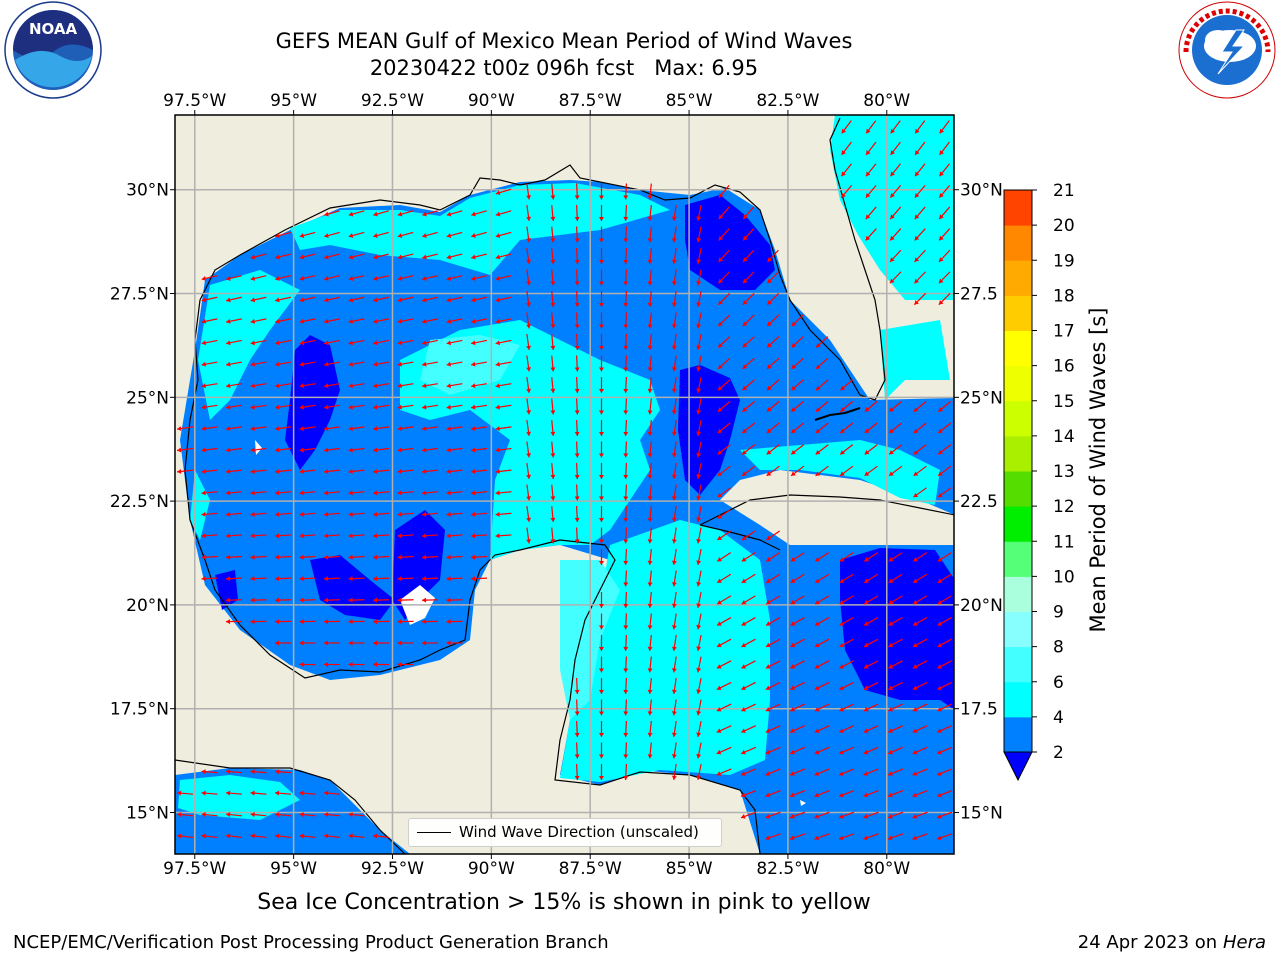 The height and width of the screenshot is (960, 1280). I want to click on map-subtitle: 20230422 t00z 096h fcst Max: 6.95, so click(564, 68).